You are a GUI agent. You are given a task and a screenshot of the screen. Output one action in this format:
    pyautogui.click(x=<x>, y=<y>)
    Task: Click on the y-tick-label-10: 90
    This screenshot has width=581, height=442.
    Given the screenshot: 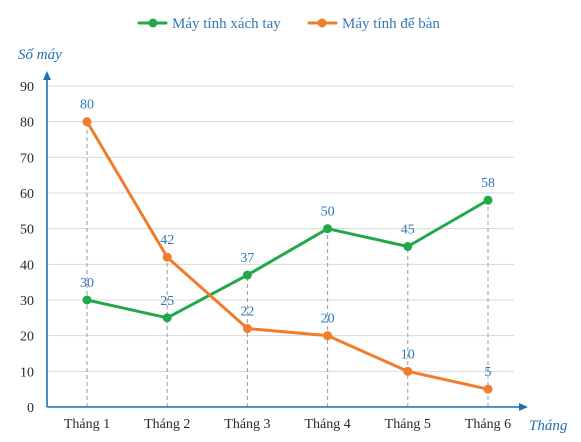 What is the action you would take?
    pyautogui.click(x=27, y=87)
    